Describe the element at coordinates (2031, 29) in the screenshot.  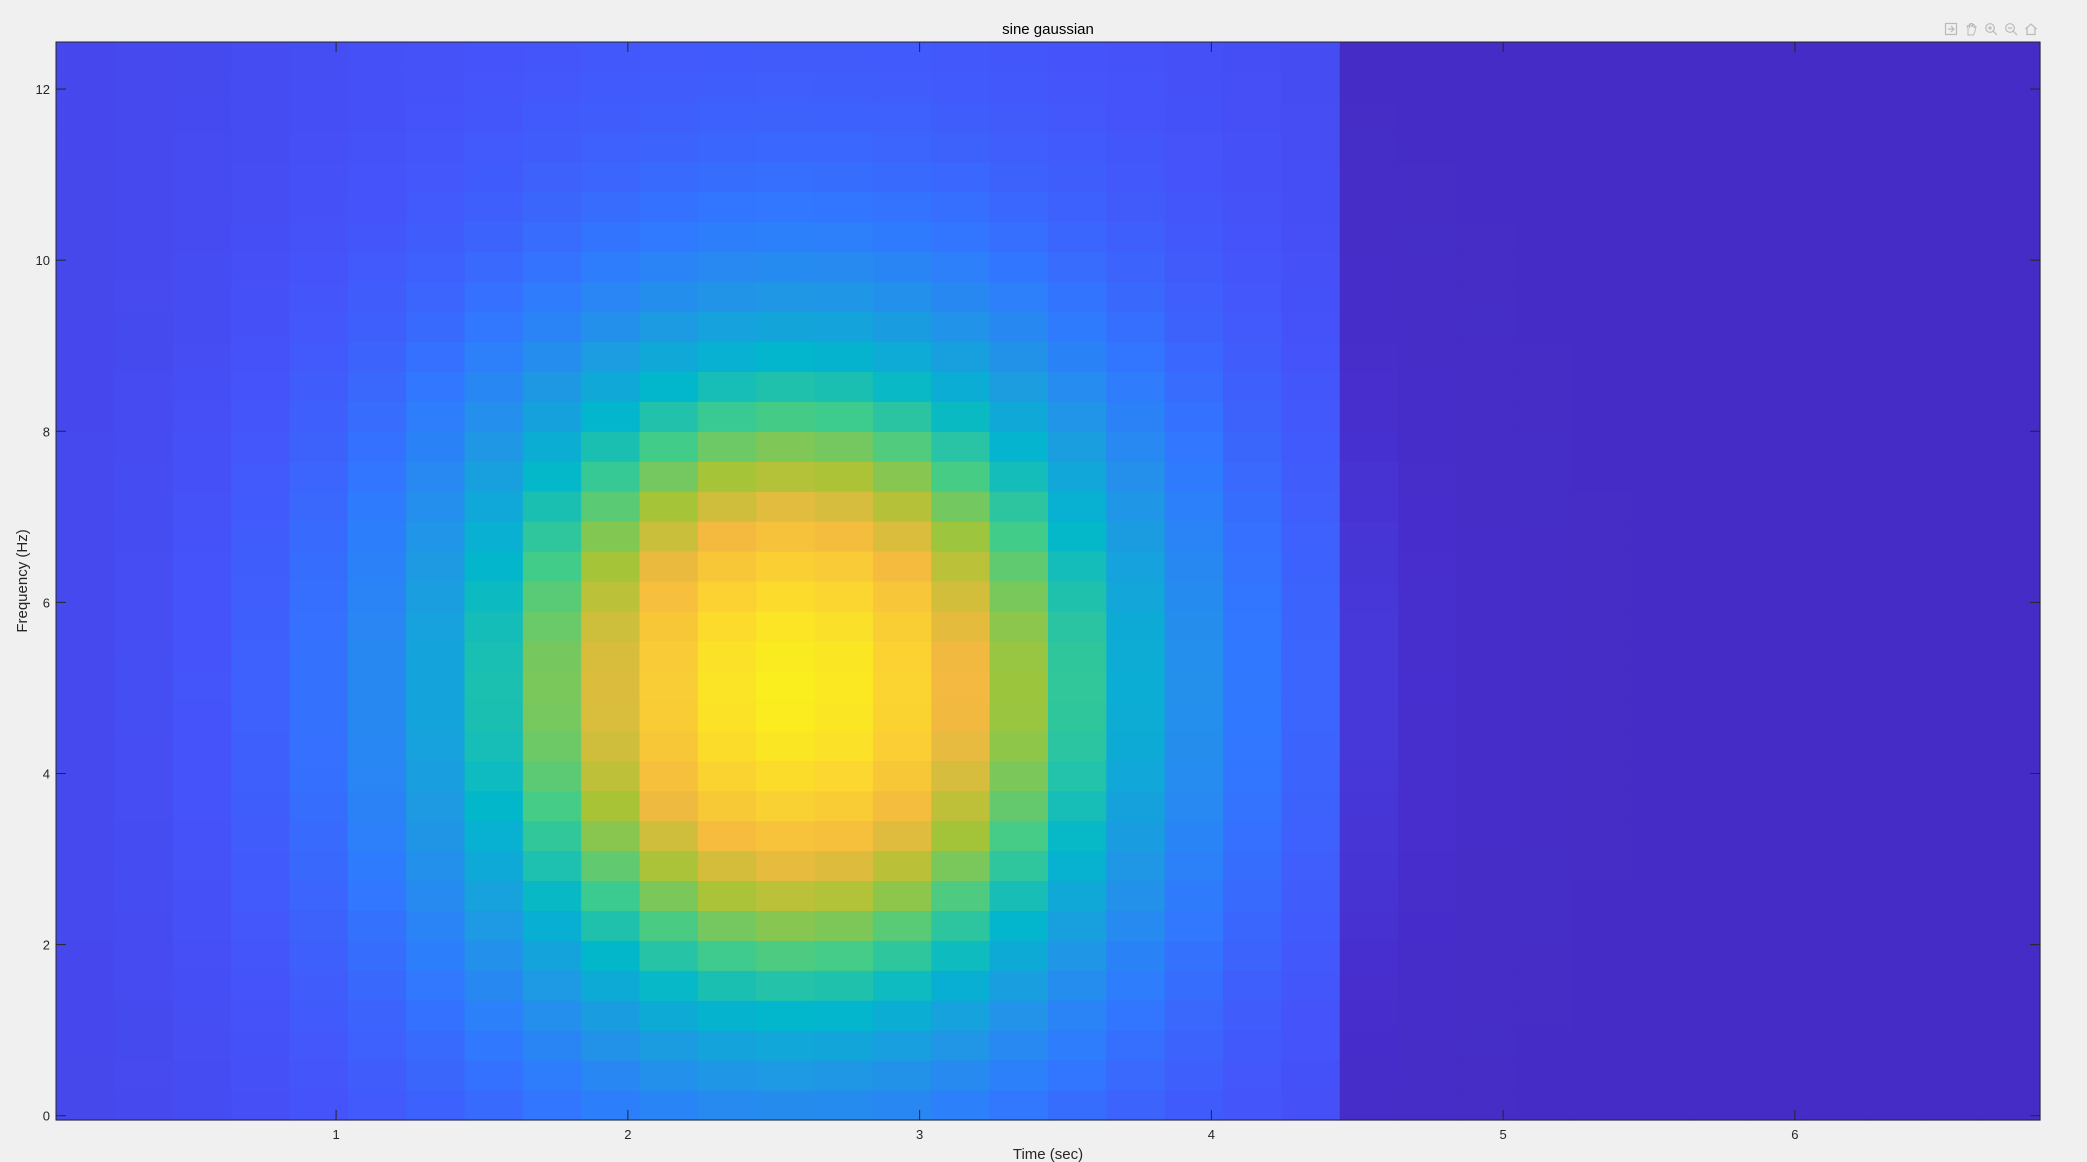
I see `home-icon` at that location.